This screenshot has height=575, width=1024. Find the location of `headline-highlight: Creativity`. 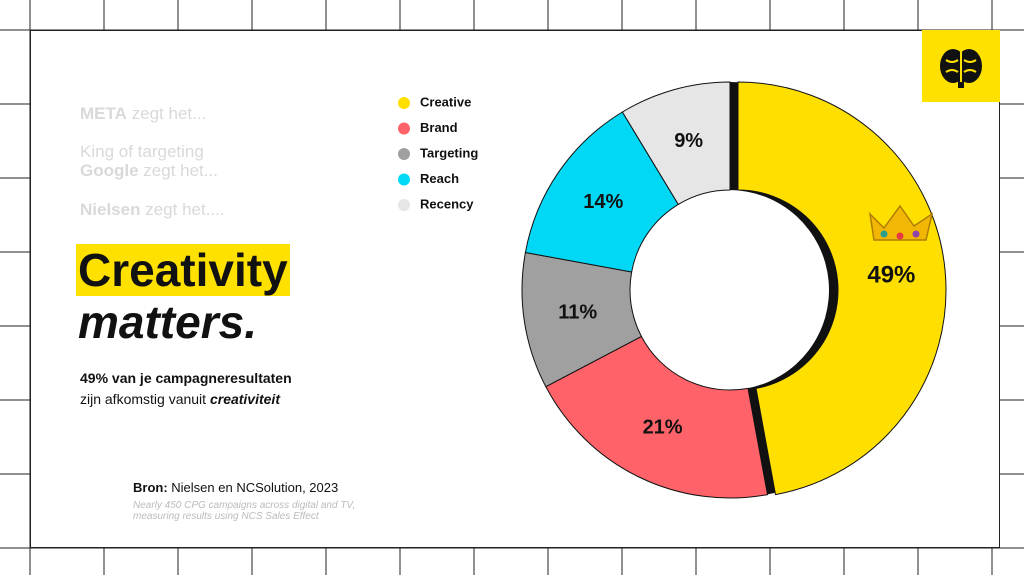

headline-highlight: Creativity is located at coordinates (183, 270).